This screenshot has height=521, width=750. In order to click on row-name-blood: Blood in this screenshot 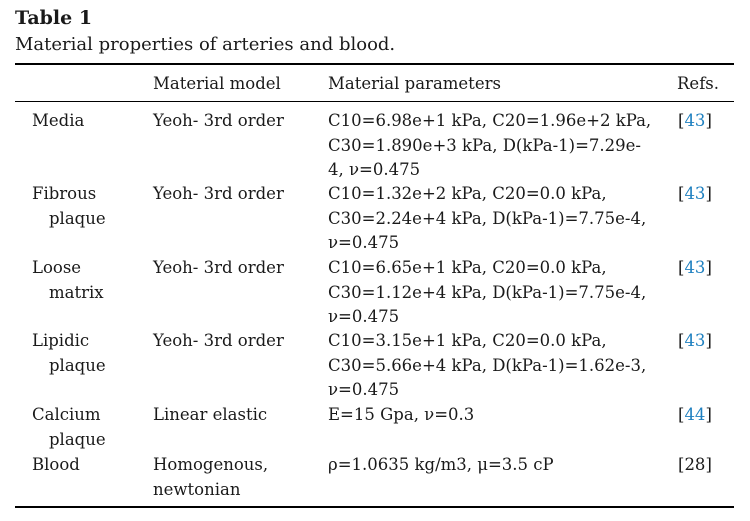, I will do `click(56, 464)`.